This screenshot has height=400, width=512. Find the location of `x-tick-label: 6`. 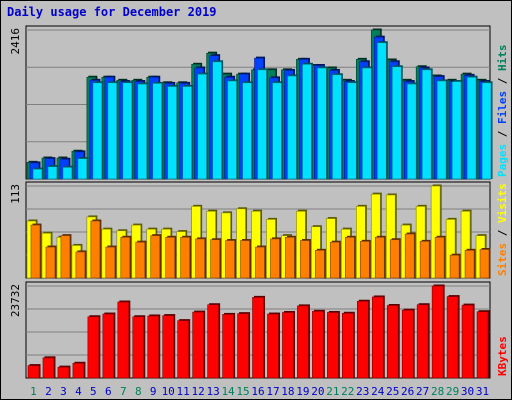

x-tick-label: 6 is located at coordinates (108, 391).